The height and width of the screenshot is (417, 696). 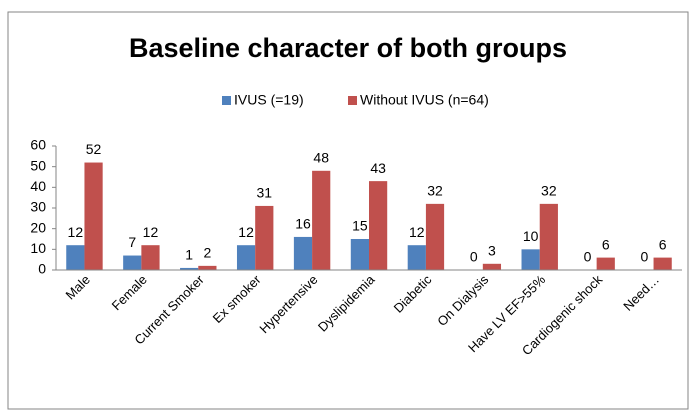 What do you see at coordinates (42, 269) in the screenshot?
I see `y-tick-label: 0` at bounding box center [42, 269].